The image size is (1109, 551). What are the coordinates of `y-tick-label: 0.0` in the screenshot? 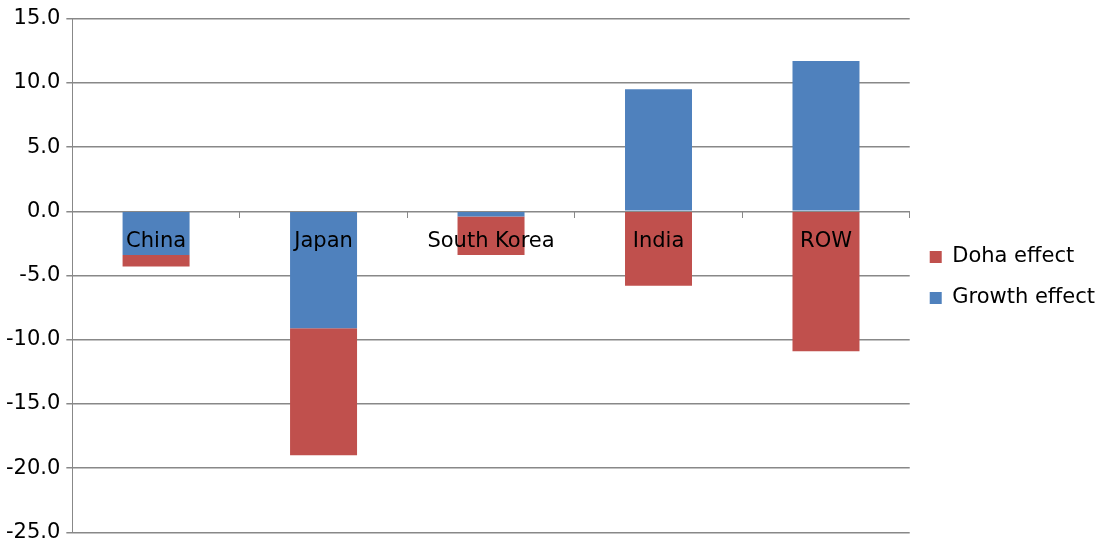 It's located at (43, 209).